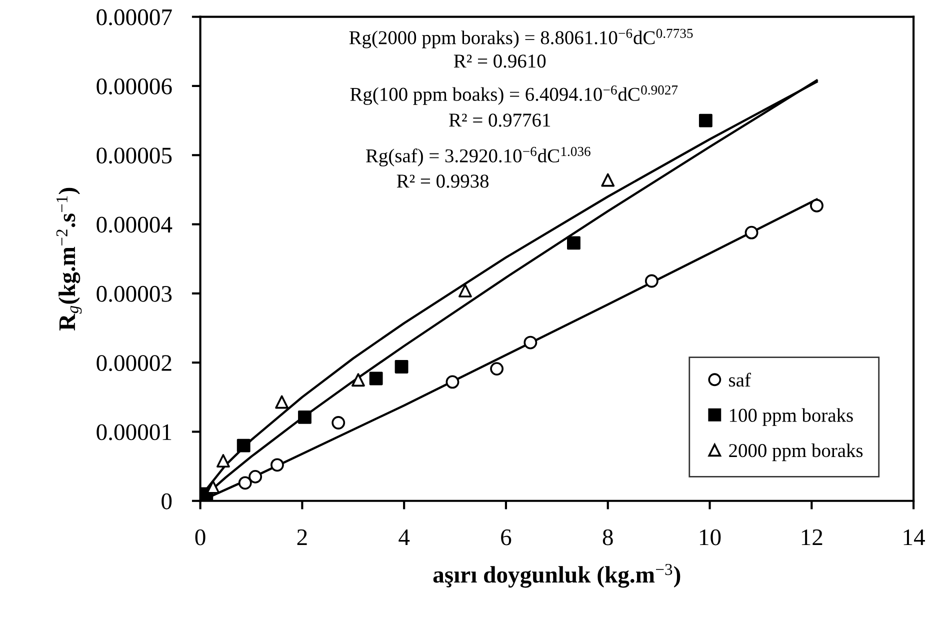 The height and width of the screenshot is (623, 936). What do you see at coordinates (134, 363) in the screenshot?
I see `y-tick-label: 0.00002` at bounding box center [134, 363].